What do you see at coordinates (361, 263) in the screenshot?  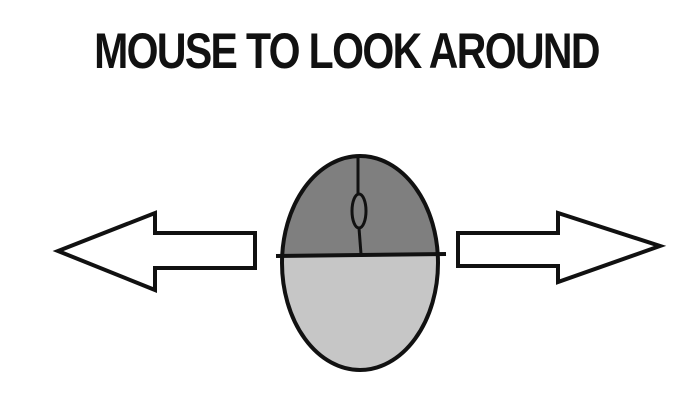 I see `mouse-icon` at bounding box center [361, 263].